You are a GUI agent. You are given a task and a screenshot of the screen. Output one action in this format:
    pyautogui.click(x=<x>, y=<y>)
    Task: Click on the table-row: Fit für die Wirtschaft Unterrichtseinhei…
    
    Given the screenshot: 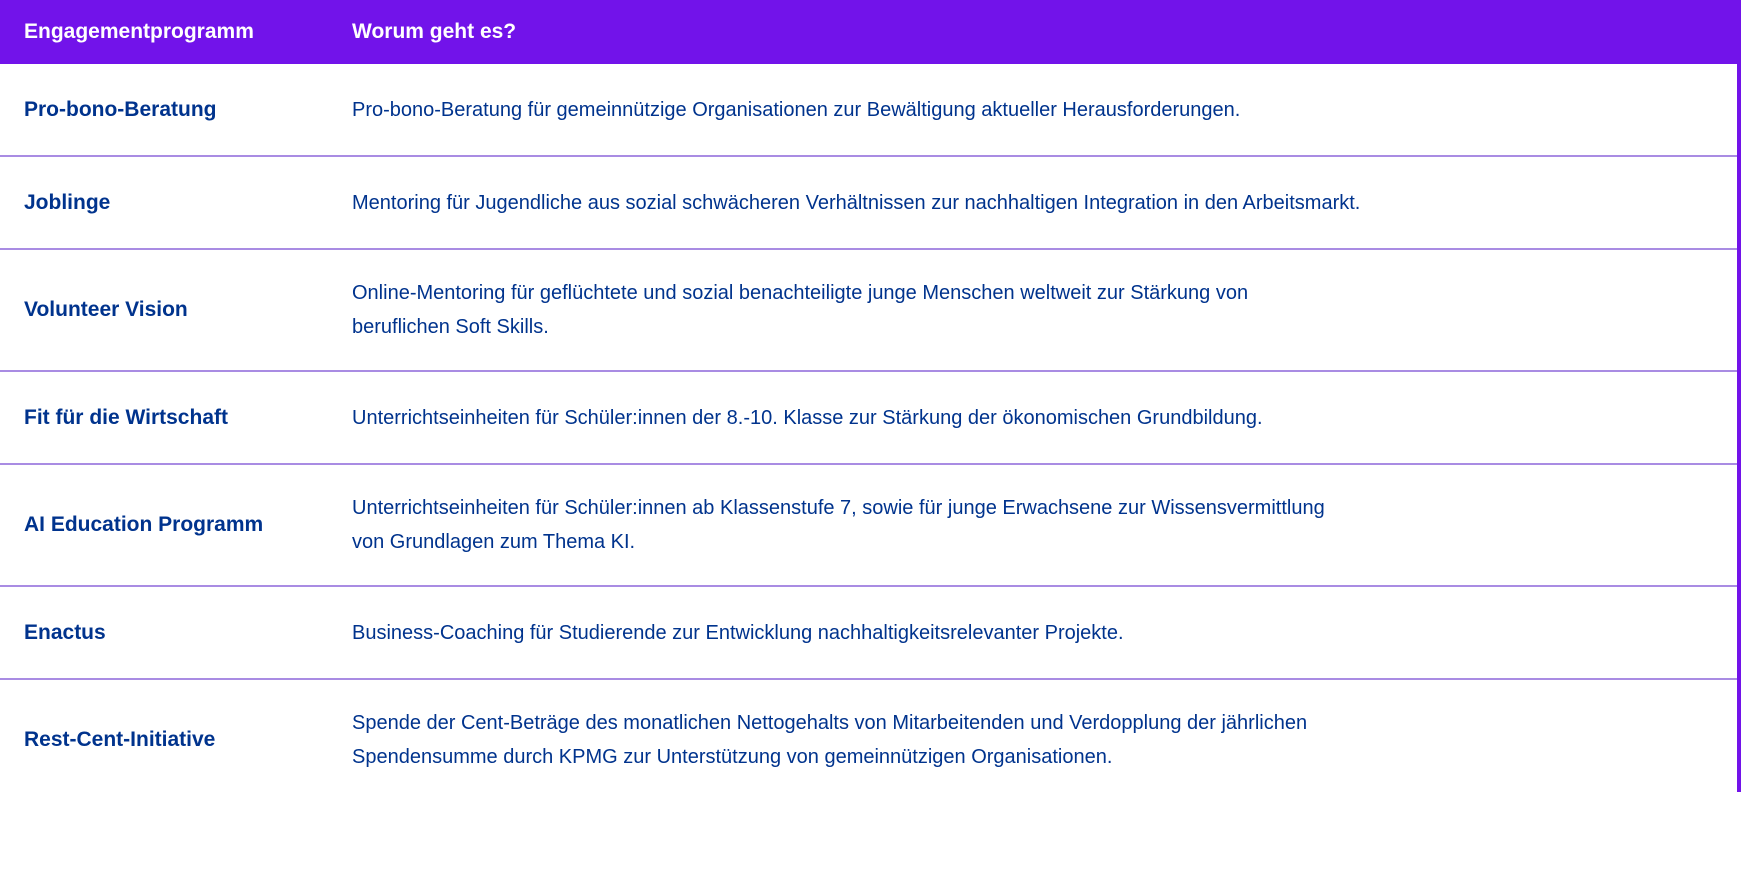 What is the action you would take?
    pyautogui.click(x=870, y=418)
    